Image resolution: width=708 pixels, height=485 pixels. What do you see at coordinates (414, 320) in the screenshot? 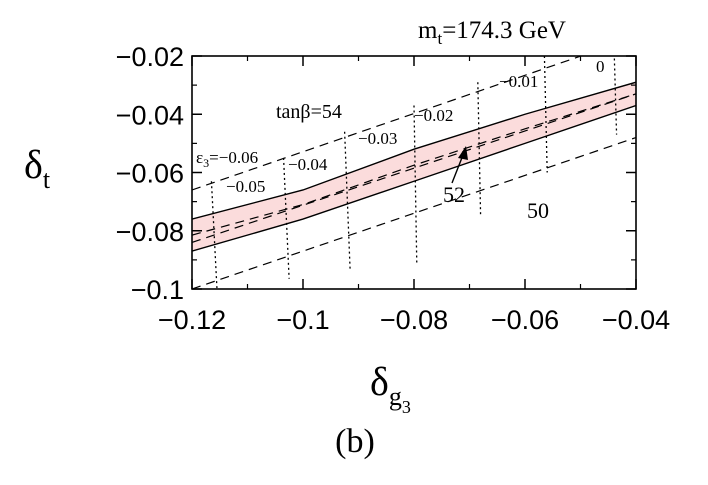
I see `x-tick-label: −0.08` at bounding box center [414, 320].